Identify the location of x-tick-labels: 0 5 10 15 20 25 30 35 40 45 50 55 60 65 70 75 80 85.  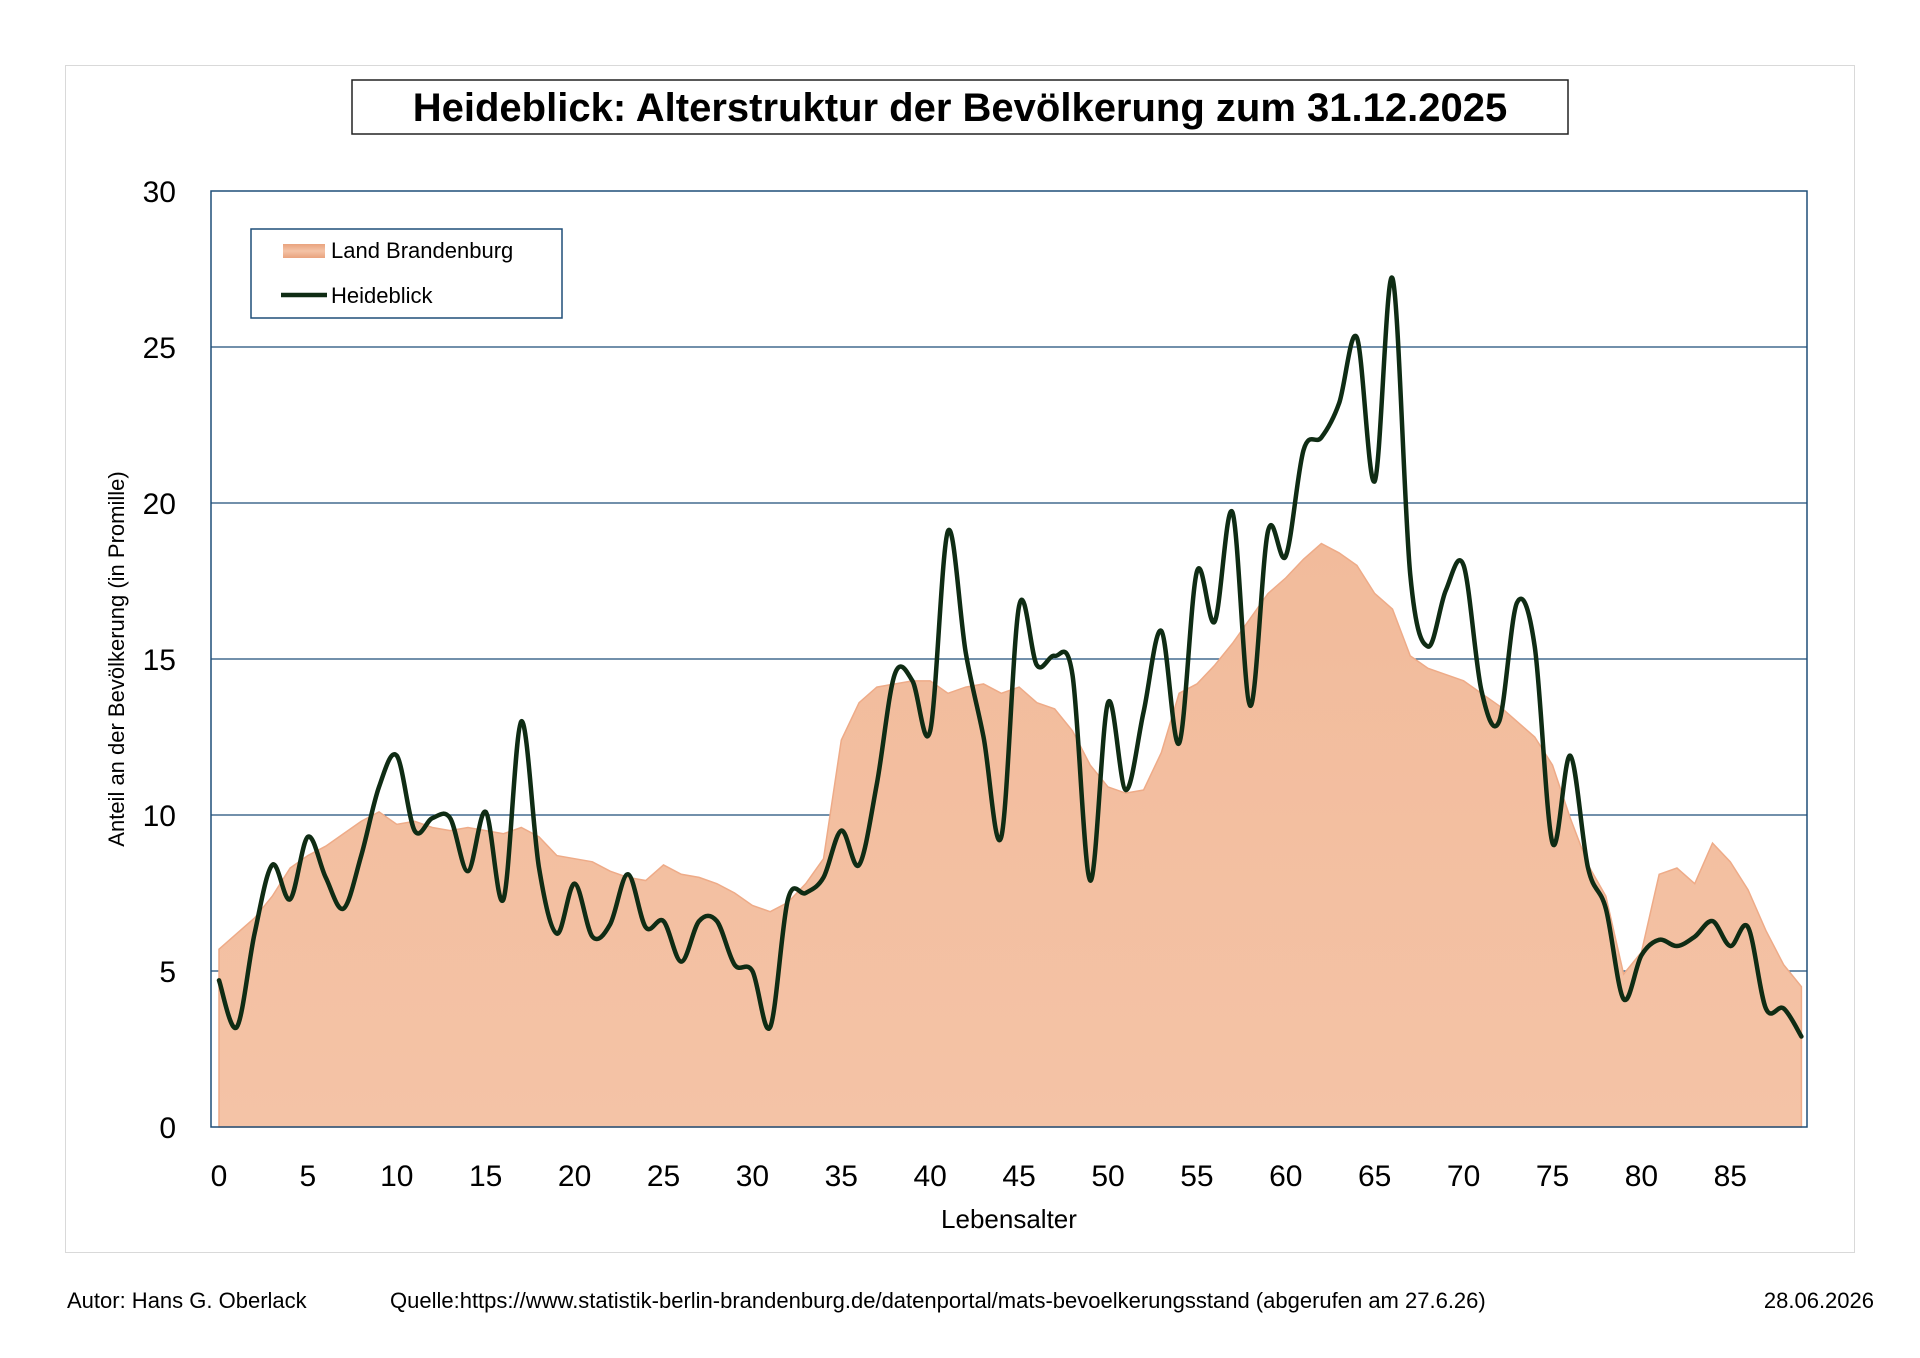
(979, 1176).